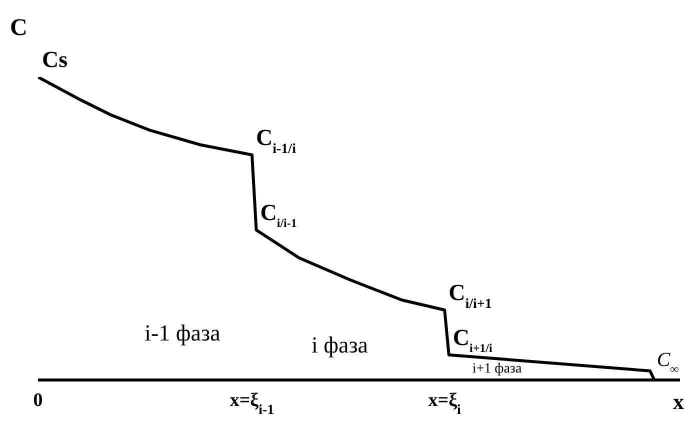  What do you see at coordinates (182, 333) in the screenshot?
I see `annotation: i-1 фаза` at bounding box center [182, 333].